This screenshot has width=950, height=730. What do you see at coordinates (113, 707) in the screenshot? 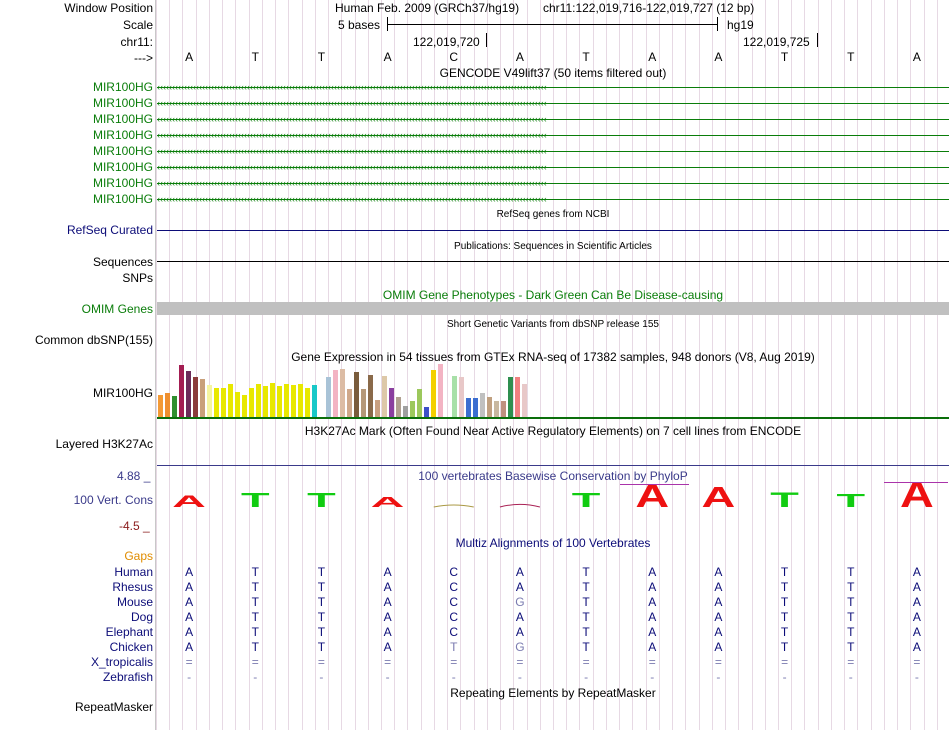
I see `repeat-label: RepeatMasker` at bounding box center [113, 707].